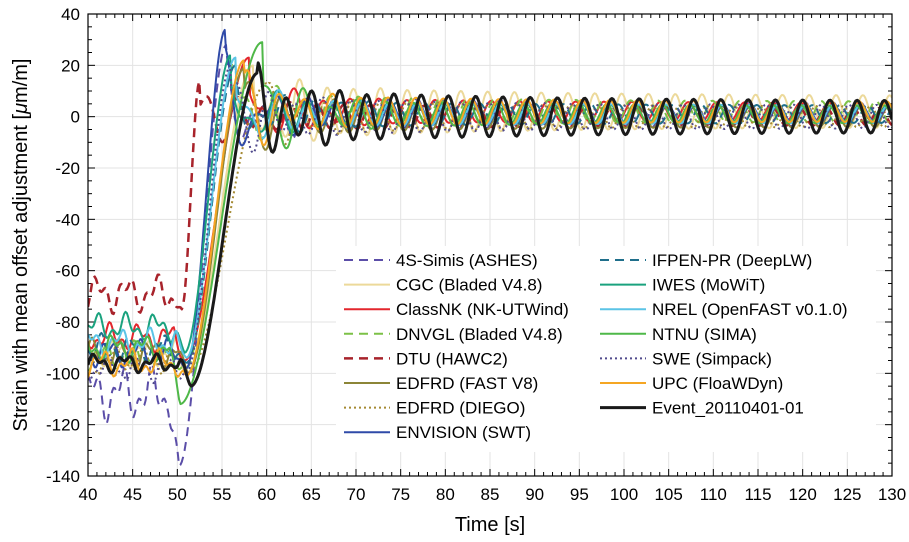 Image resolution: width=909 pixels, height=542 pixels. Describe the element at coordinates (579, 494) in the screenshot. I see `x-tick-label: 95` at that location.